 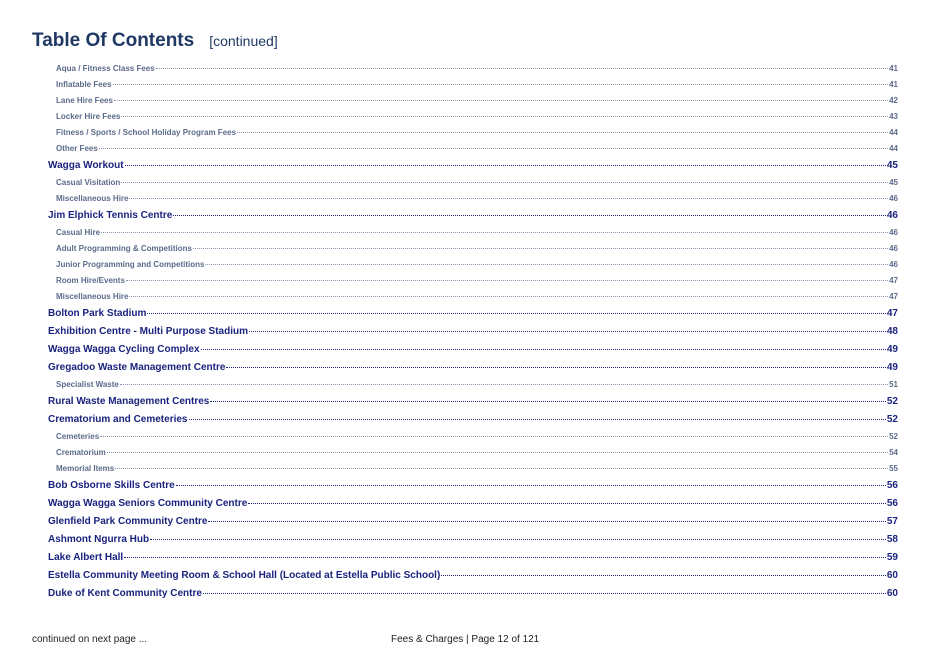 I want to click on toc-entry-subsection: Crematorium 54, so click(x=473, y=456).